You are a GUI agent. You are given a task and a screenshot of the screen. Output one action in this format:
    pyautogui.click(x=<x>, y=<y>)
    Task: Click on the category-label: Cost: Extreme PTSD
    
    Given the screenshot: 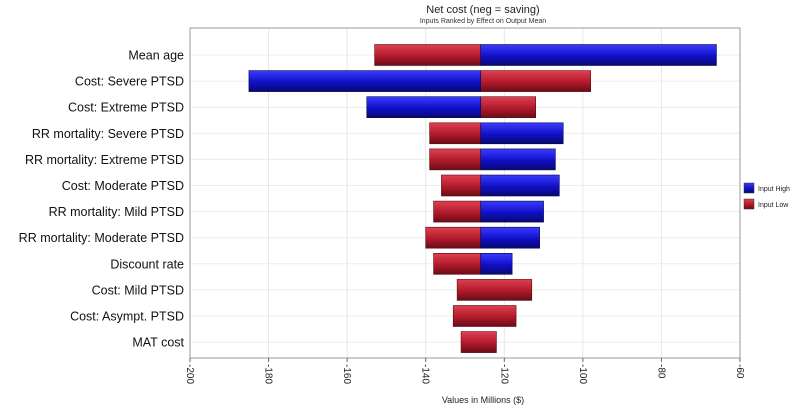 What is the action you would take?
    pyautogui.click(x=126, y=108)
    